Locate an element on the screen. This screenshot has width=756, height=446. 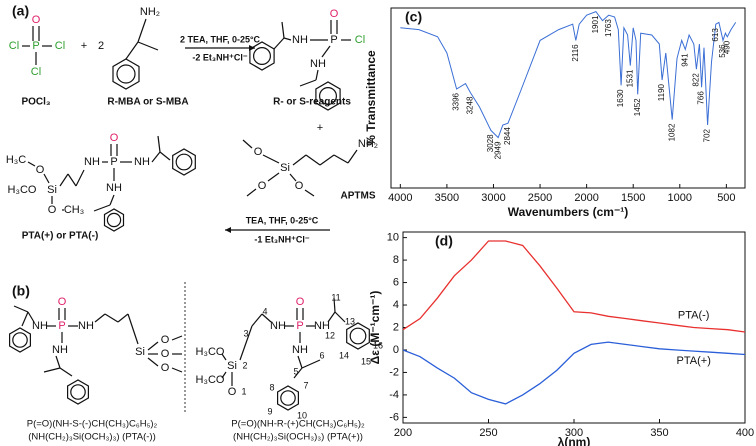
peak-label: 766 is located at coordinates (701, 98).